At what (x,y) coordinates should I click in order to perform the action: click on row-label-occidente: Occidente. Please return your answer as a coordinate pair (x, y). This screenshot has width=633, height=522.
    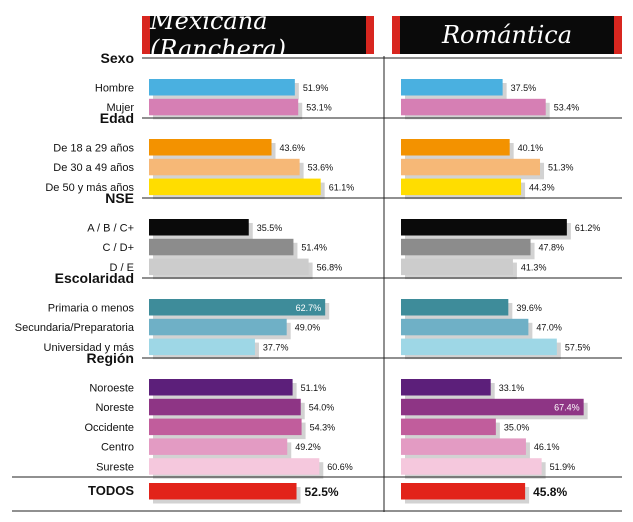
    Looking at the image, I should click on (109, 428).